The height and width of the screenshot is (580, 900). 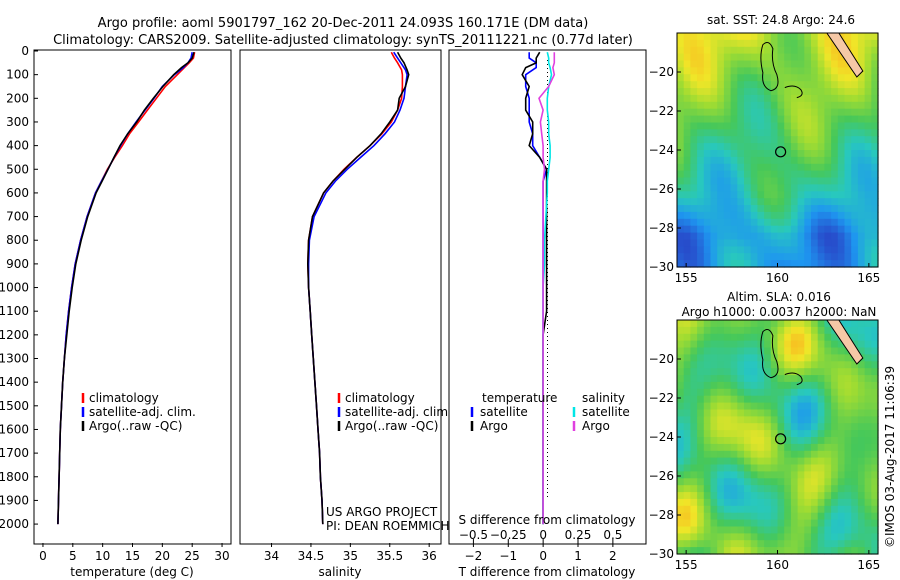 What do you see at coordinates (14, 359) in the screenshot?
I see `depth-tick-label: 1300` at bounding box center [14, 359].